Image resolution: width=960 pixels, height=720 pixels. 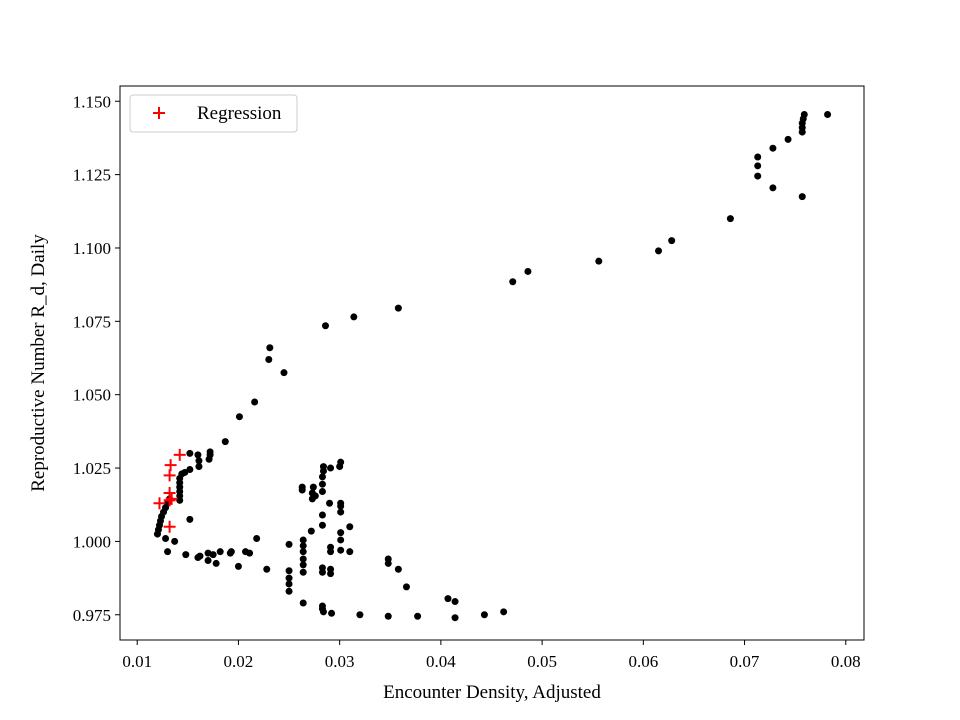 I want to click on legend-marker-plus, so click(x=159, y=113).